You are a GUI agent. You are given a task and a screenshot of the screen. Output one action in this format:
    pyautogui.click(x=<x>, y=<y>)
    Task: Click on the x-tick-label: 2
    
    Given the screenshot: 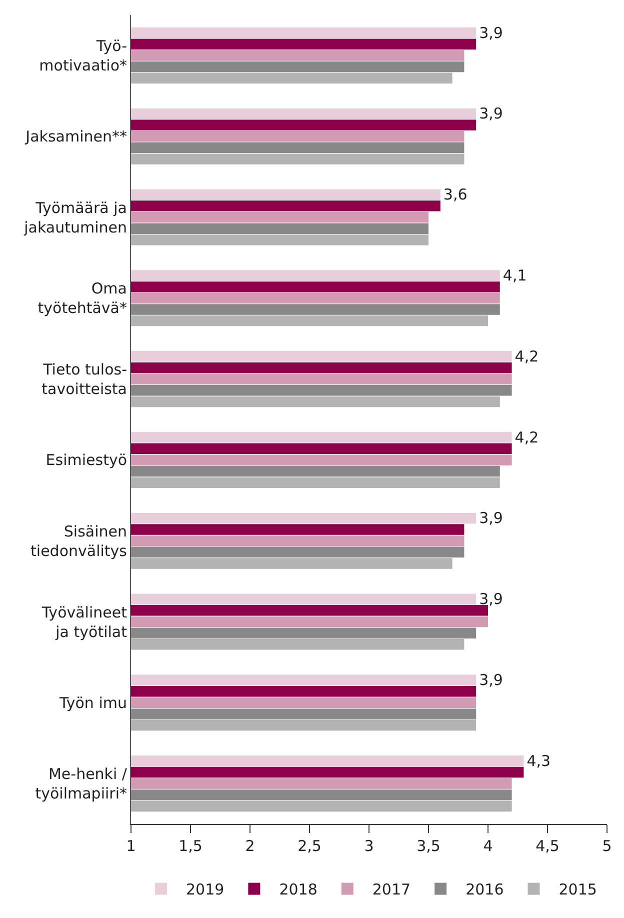 What is the action you would take?
    pyautogui.click(x=250, y=846)
    